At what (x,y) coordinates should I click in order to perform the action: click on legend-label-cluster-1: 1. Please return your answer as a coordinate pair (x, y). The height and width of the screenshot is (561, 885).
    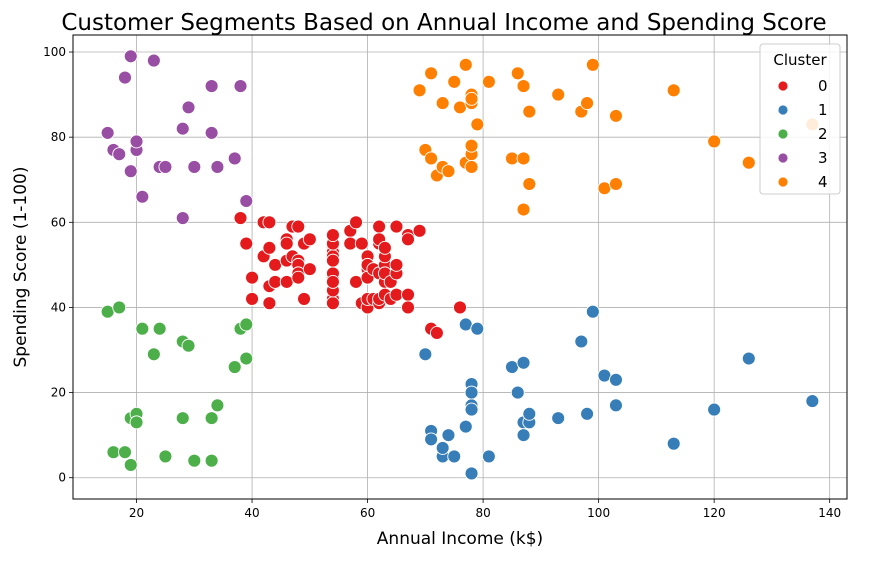
    Looking at the image, I should click on (823, 110).